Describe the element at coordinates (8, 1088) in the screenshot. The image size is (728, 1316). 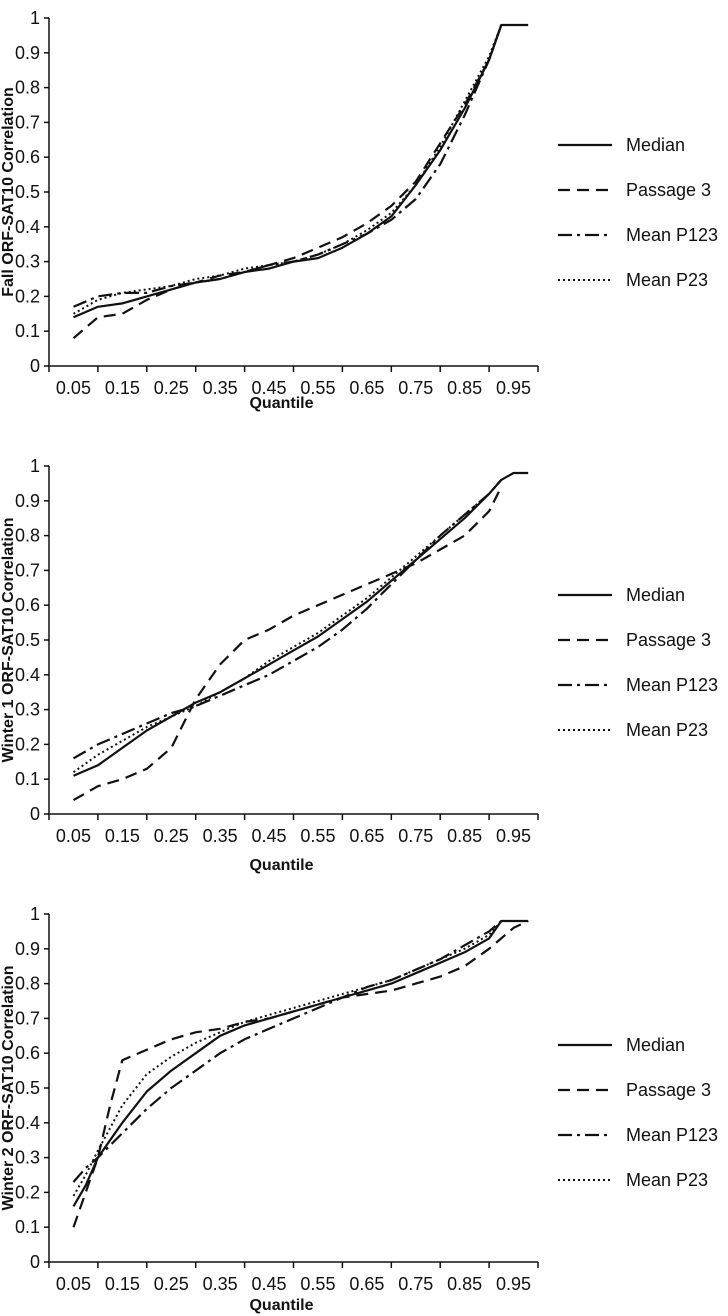
I see `y-axis-title: Winter 2 ORF-SAT10 Correlation` at that location.